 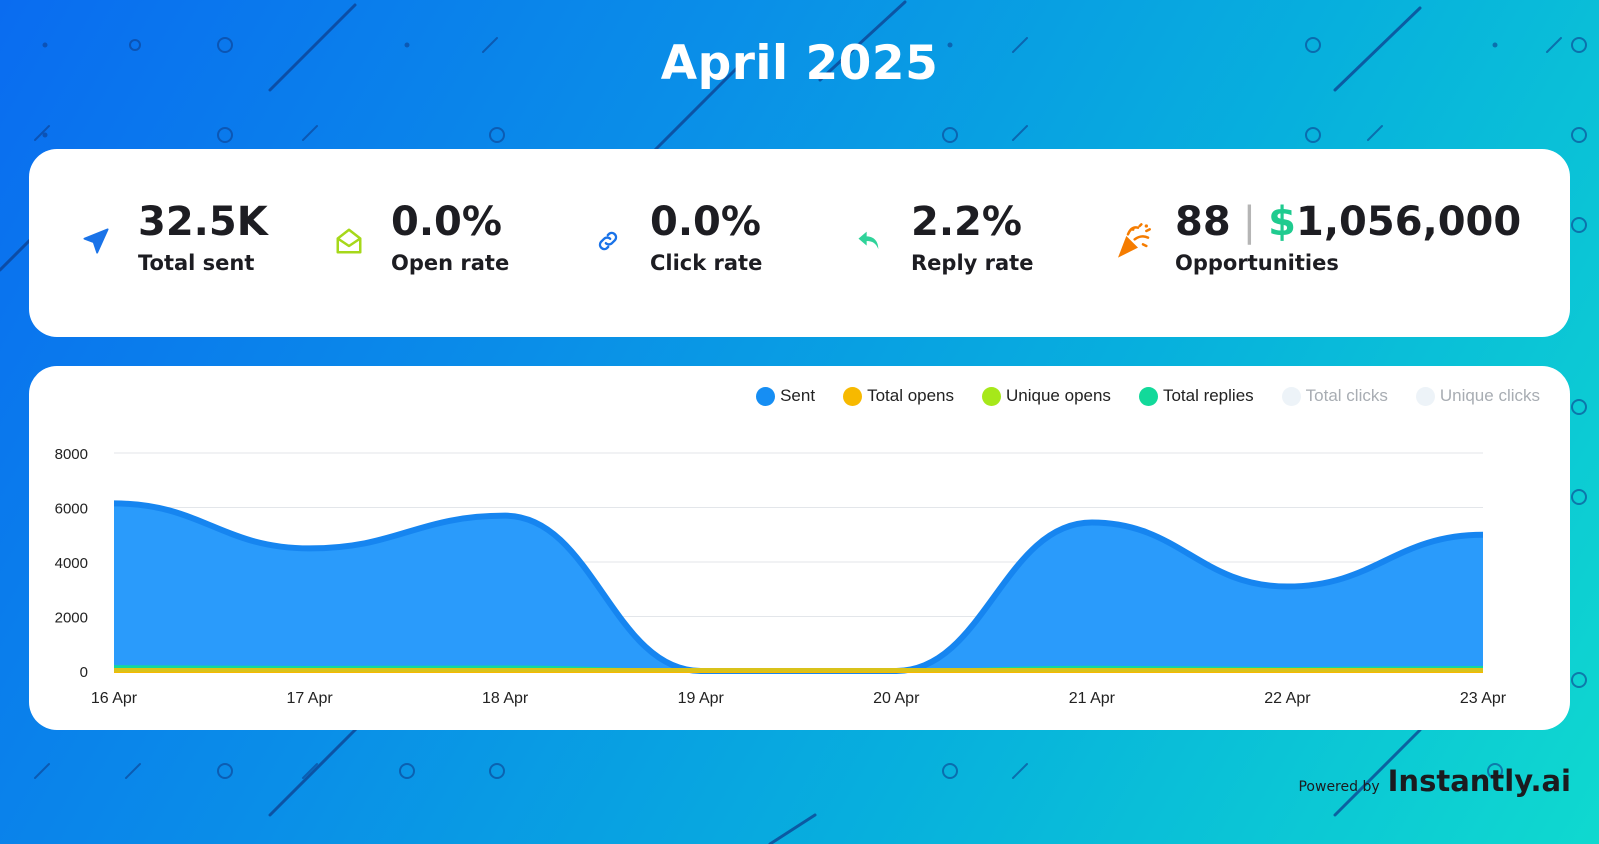 What do you see at coordinates (203, 222) in the screenshot?
I see `total-sent-value: 32.5K` at bounding box center [203, 222].